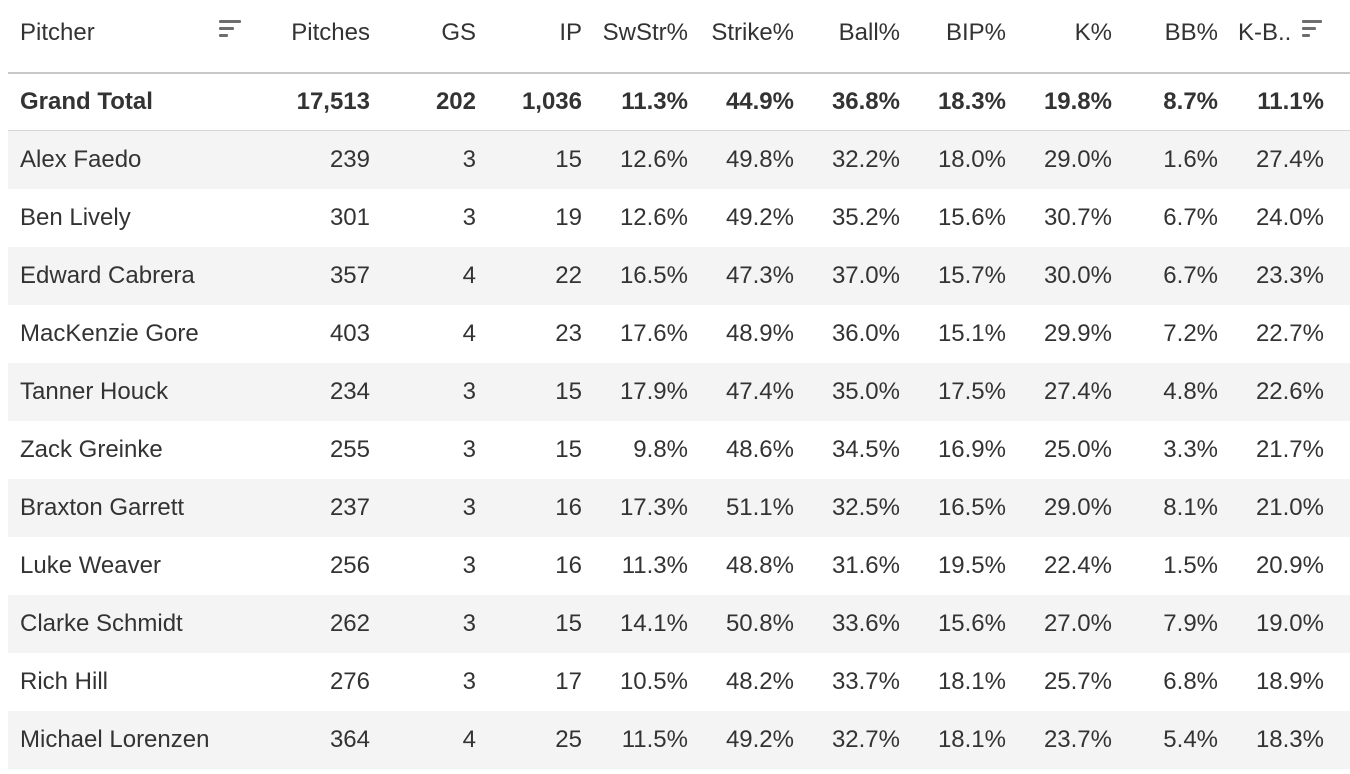  I want to click on cell-kbb: 11.1%, so click(1290, 101).